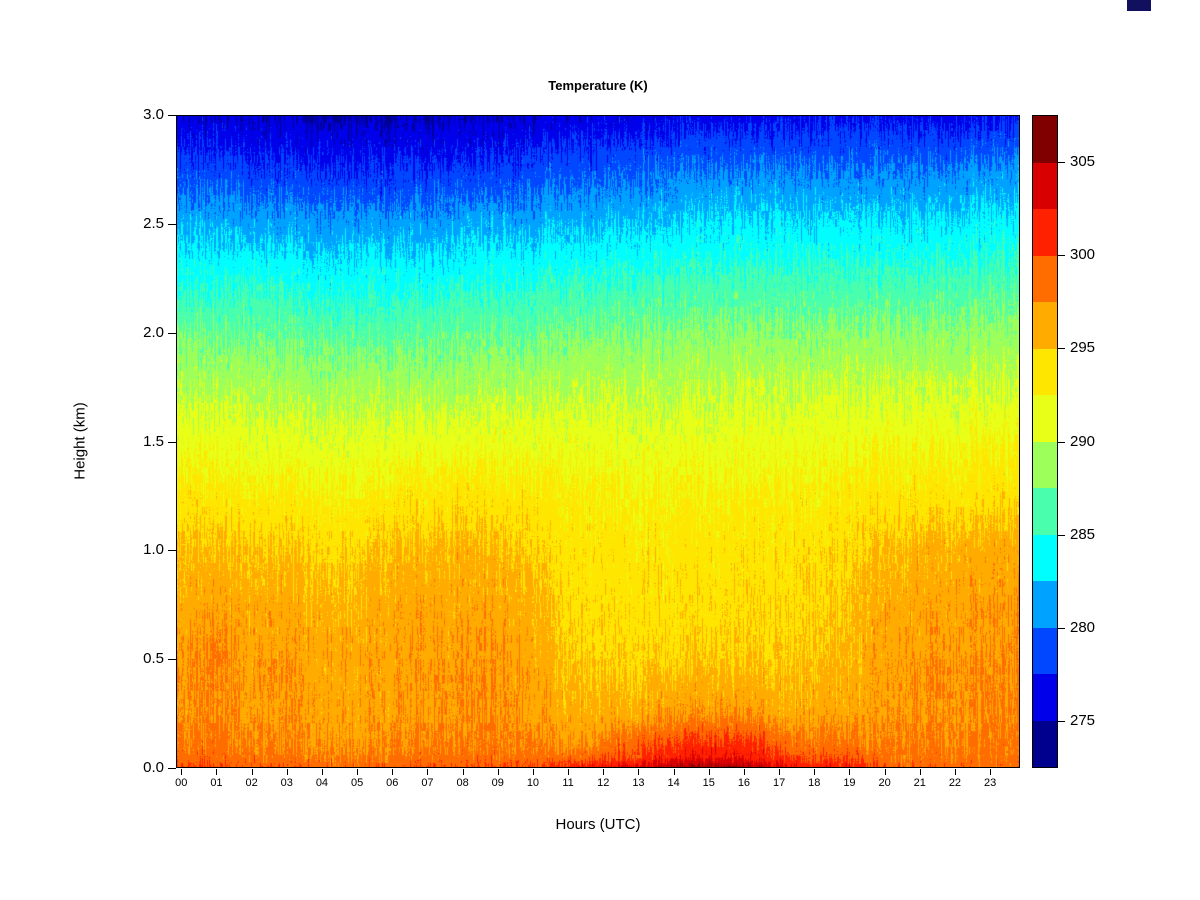  Describe the element at coordinates (884, 783) in the screenshot. I see `x-tick-label: 20` at that location.